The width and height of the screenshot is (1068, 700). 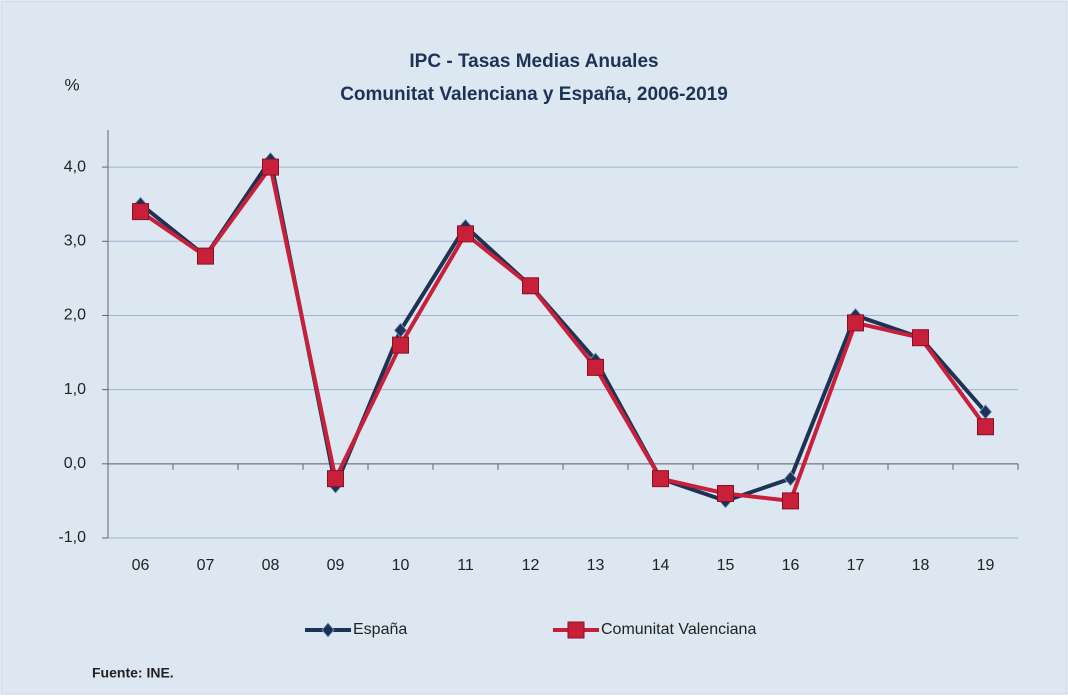 I want to click on x-tick-label: 19, so click(x=986, y=565).